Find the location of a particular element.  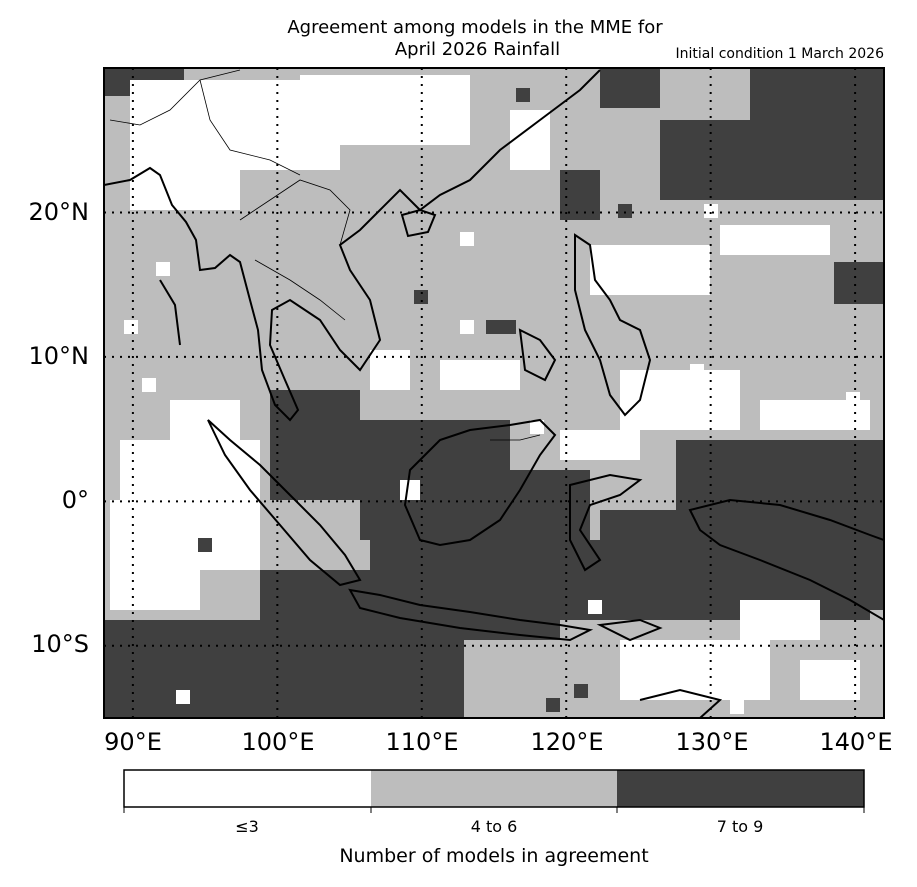

lon-label-110e: 110°E is located at coordinates (422, 742).